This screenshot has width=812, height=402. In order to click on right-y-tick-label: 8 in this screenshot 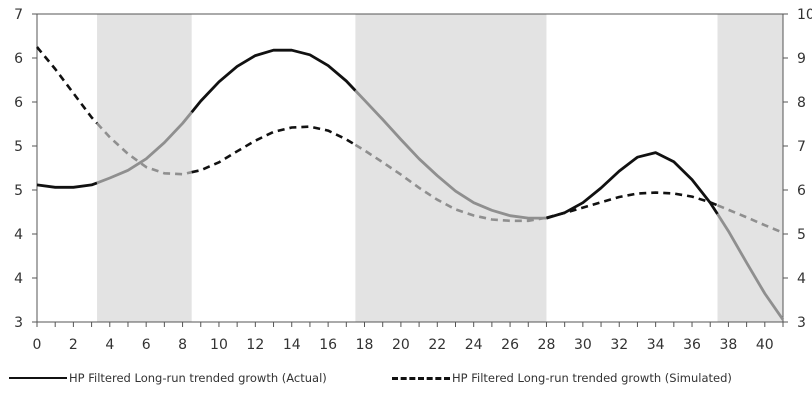, I will do `click(801, 103)`.